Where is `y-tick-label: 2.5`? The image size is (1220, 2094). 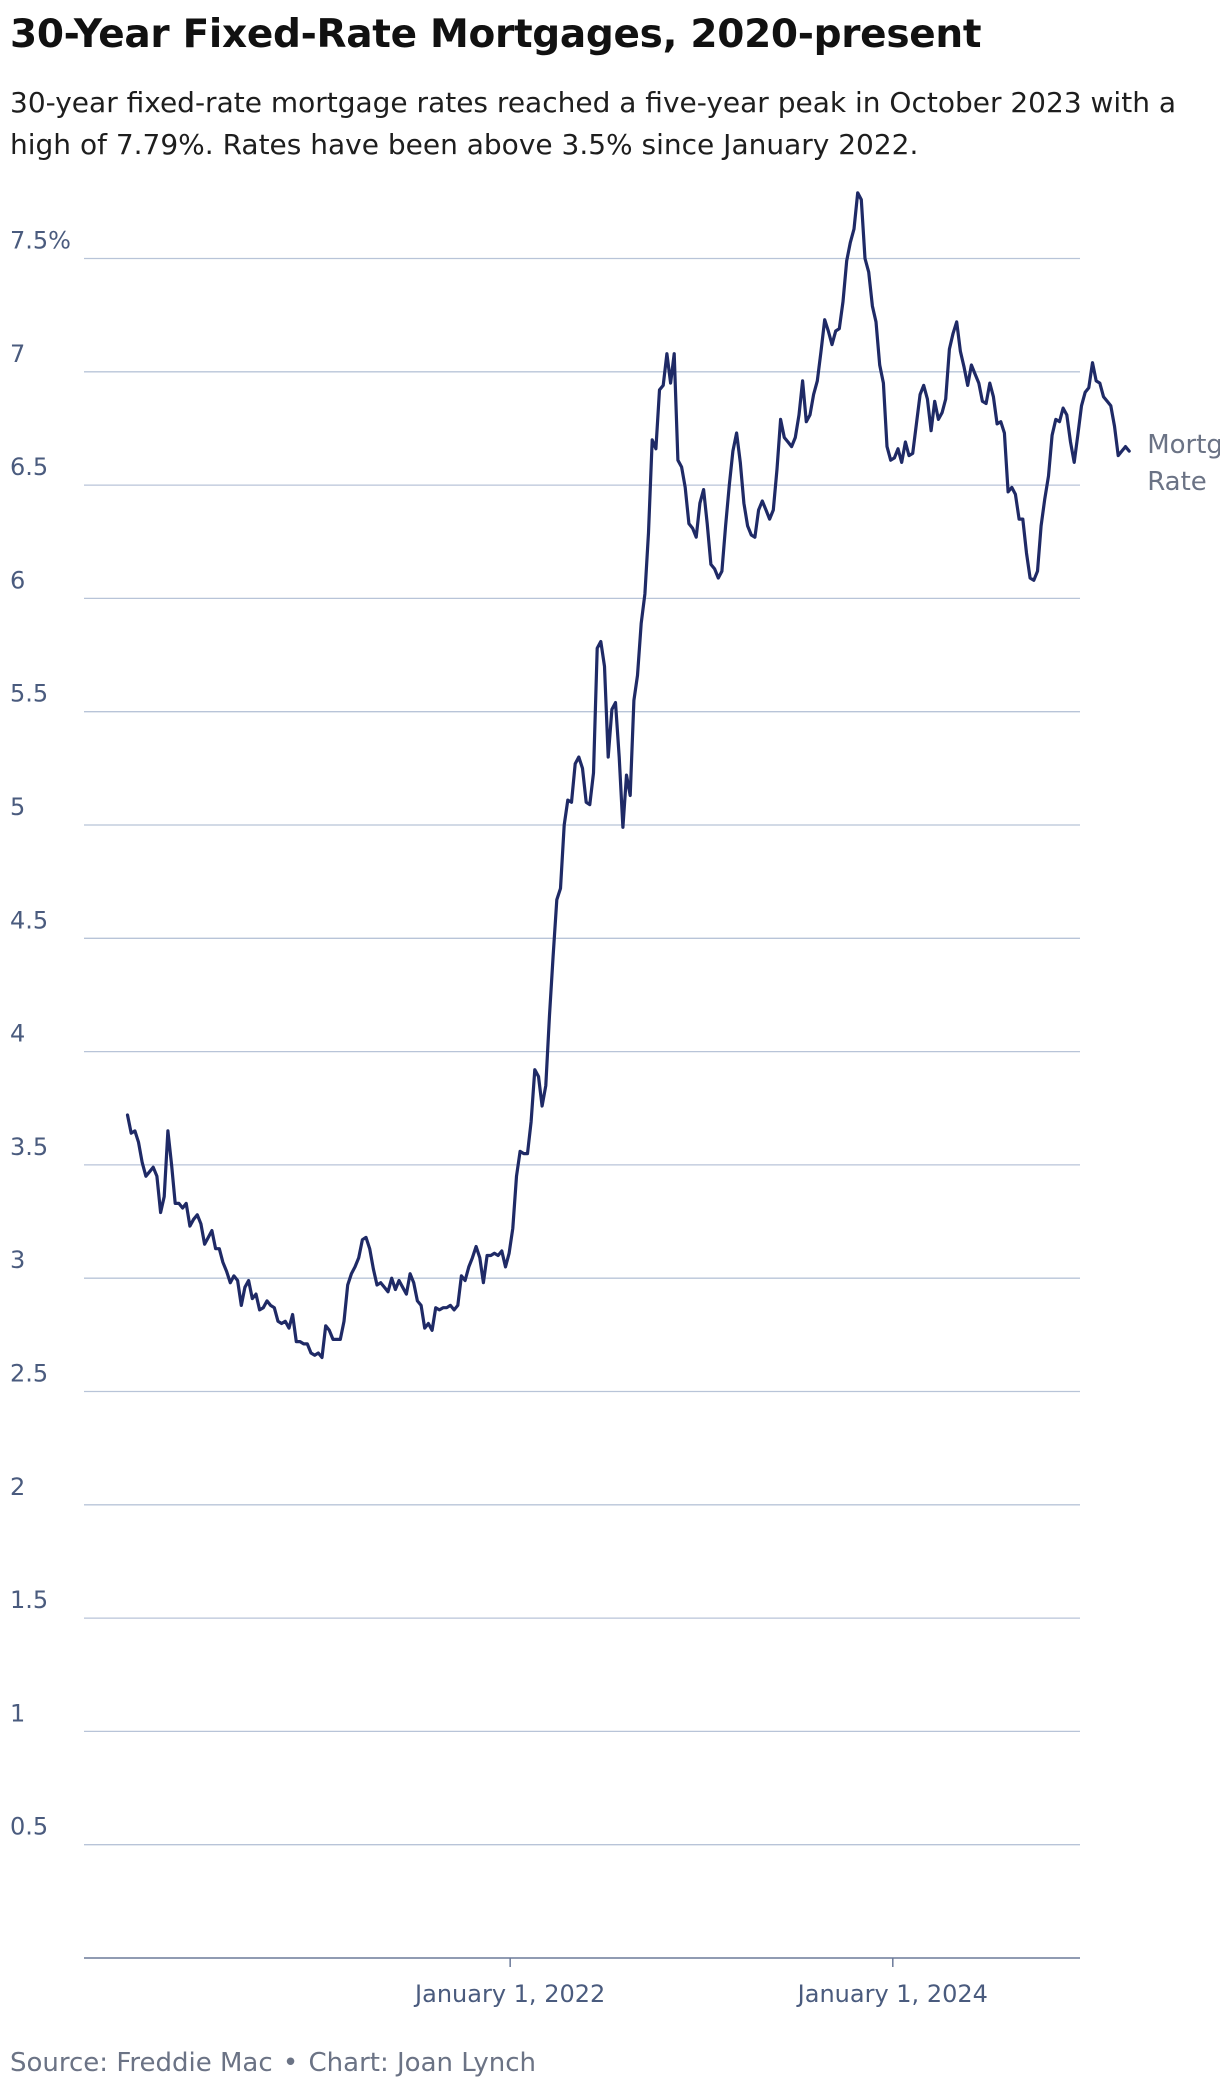
y-tick-label: 2.5 is located at coordinates (29, 1374).